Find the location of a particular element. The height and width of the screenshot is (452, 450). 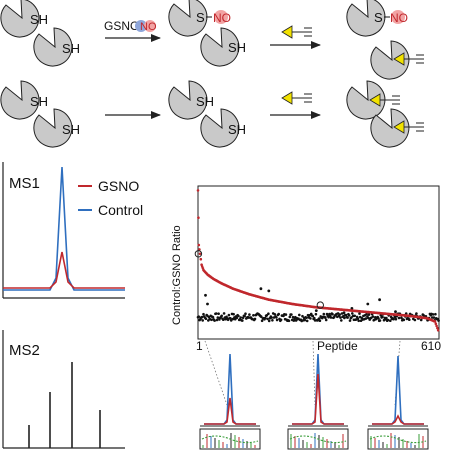

inset-control-peak is located at coordinates (318, 389).